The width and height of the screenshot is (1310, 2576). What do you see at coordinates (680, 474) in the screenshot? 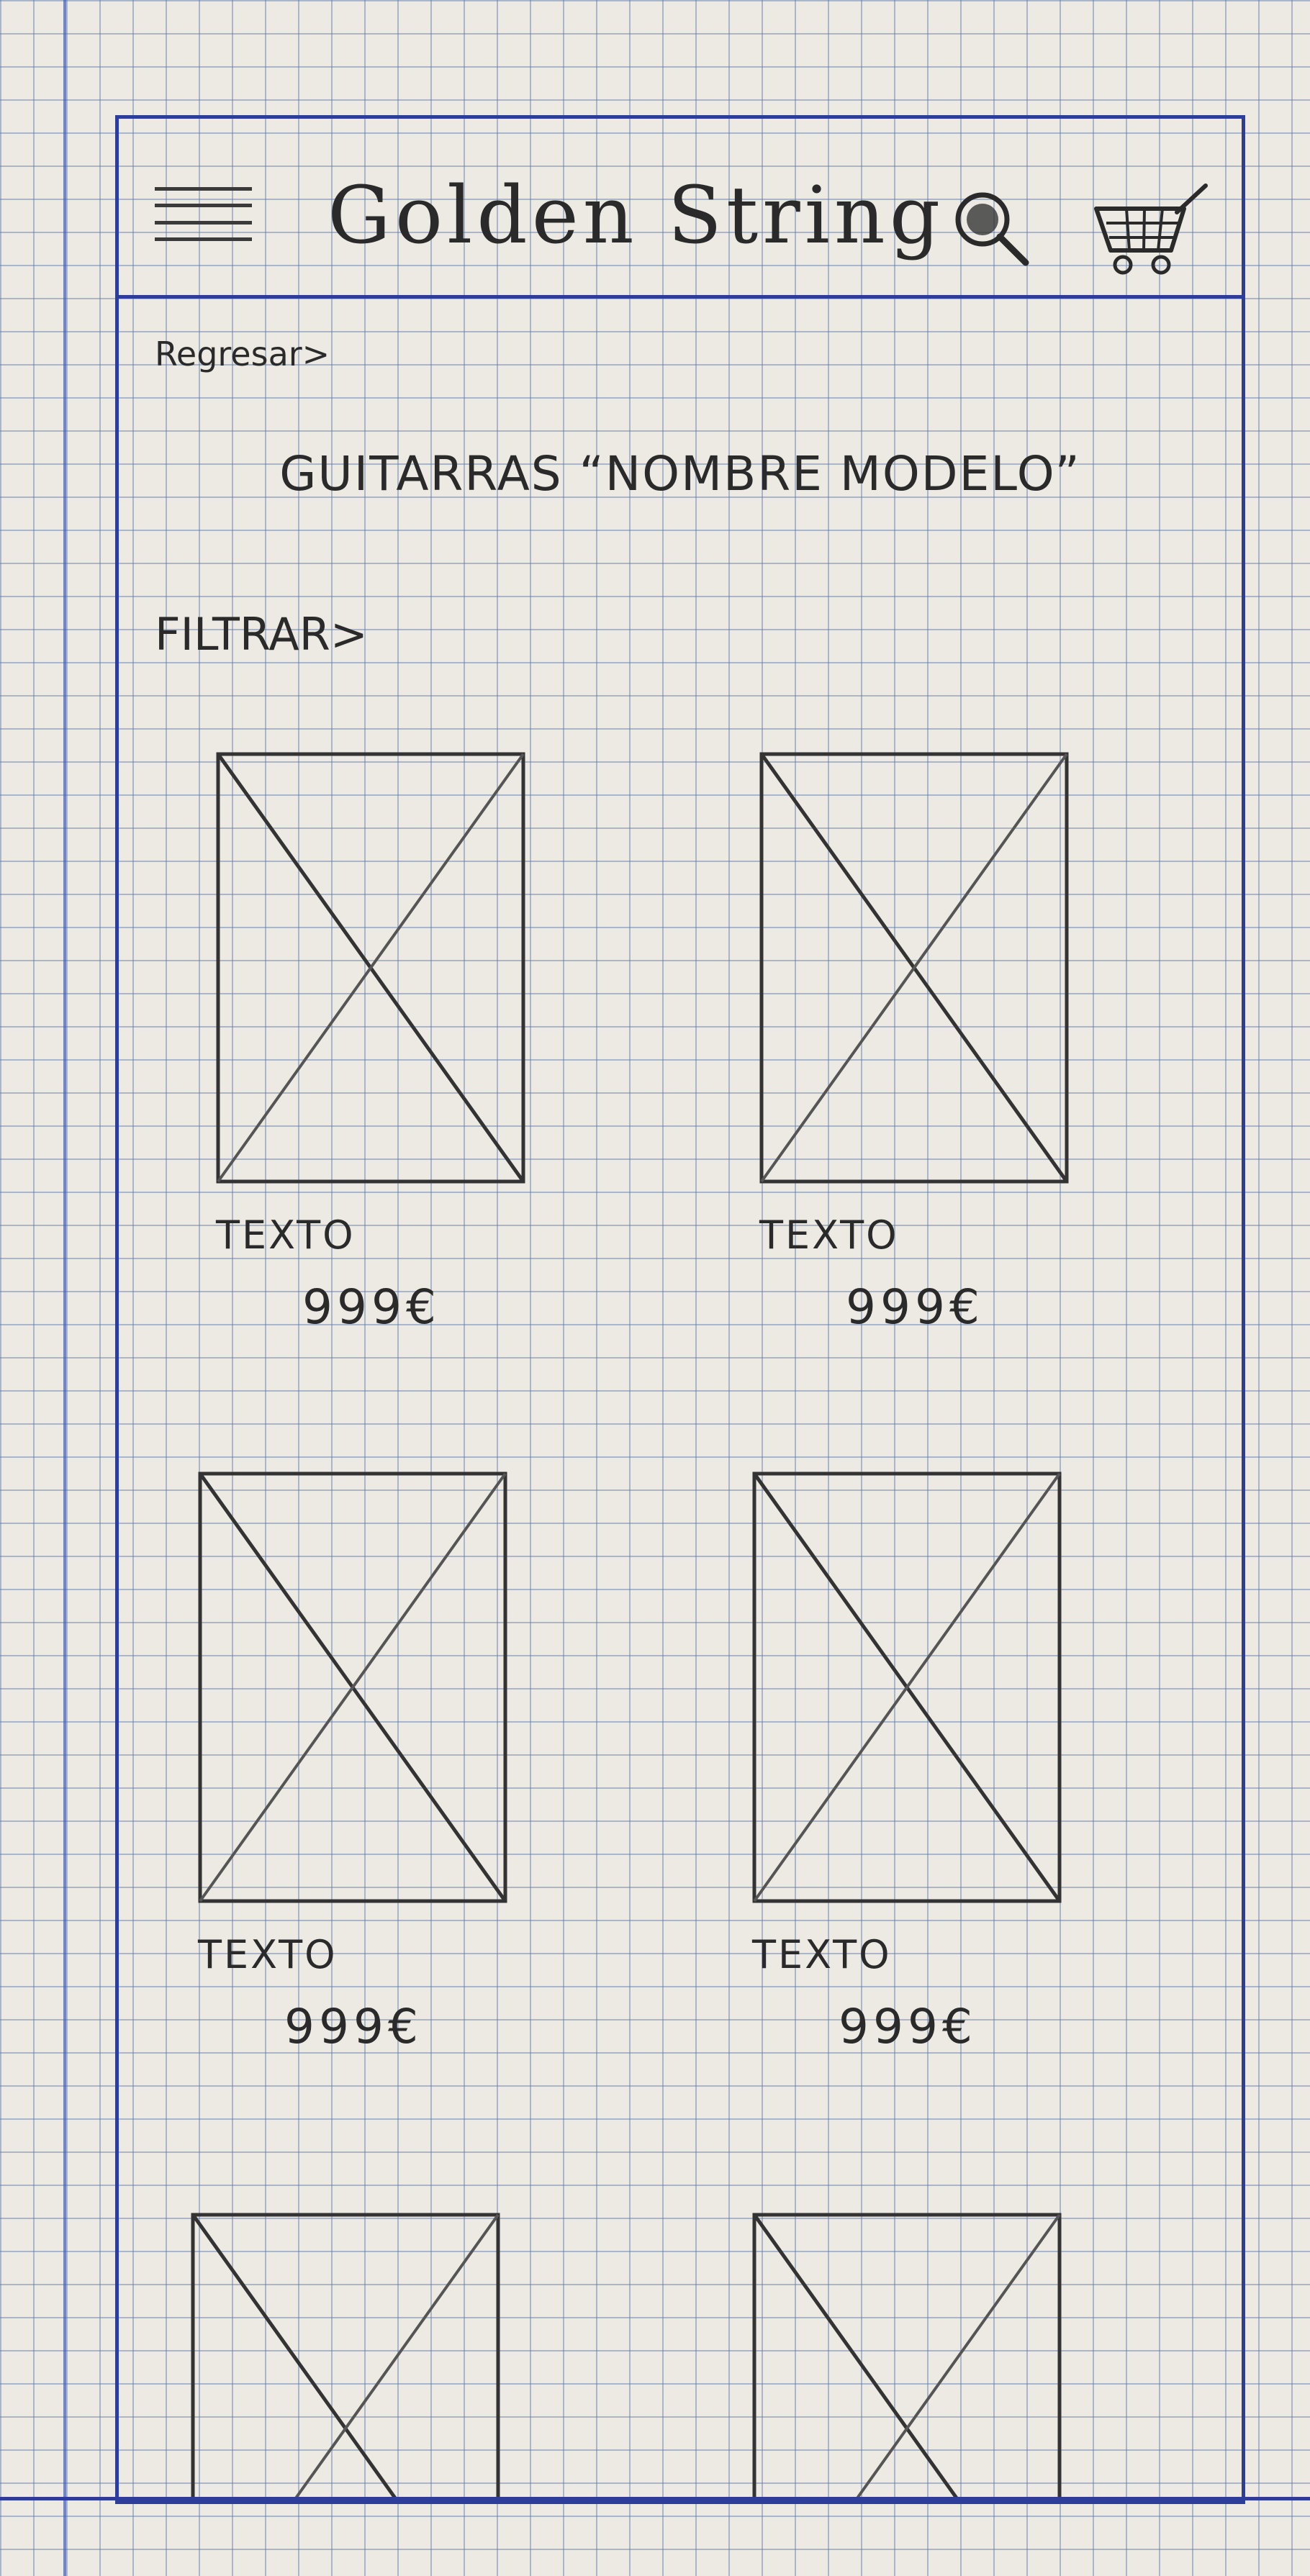
I see `page-title: GUITARRAS “NOMBRE MODELO”` at bounding box center [680, 474].